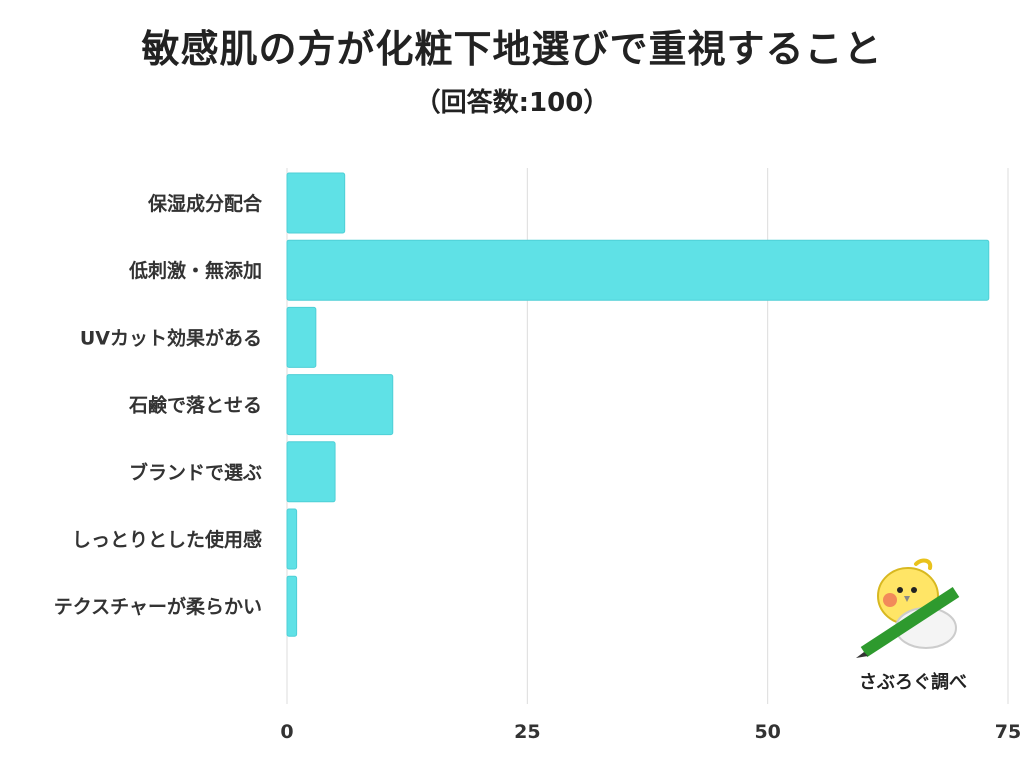  What do you see at coordinates (205, 203) in the screenshot?
I see `category-label: 保湿成分配合` at bounding box center [205, 203].